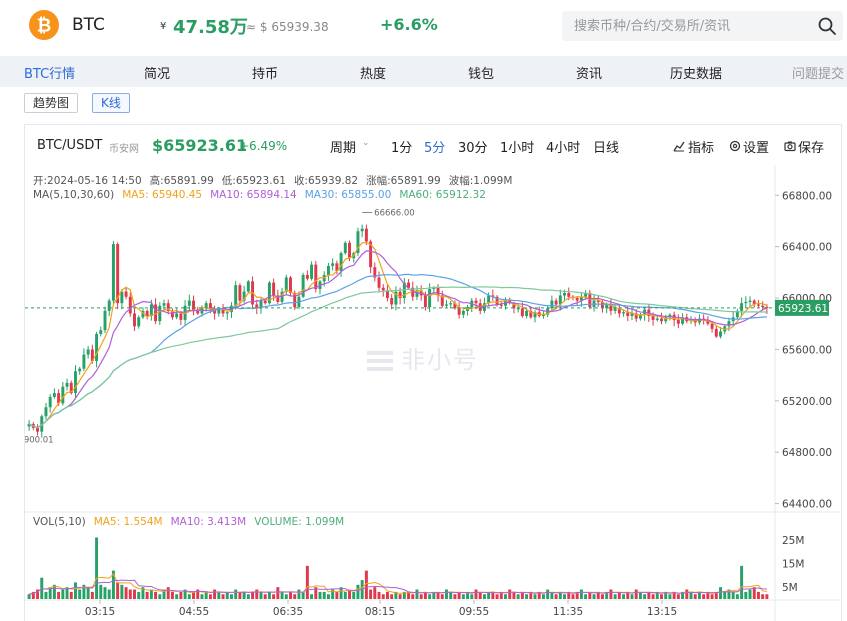 The image size is (847, 621). Describe the element at coordinates (589, 74) in the screenshot. I see `nav-item-news: 资讯` at that location.